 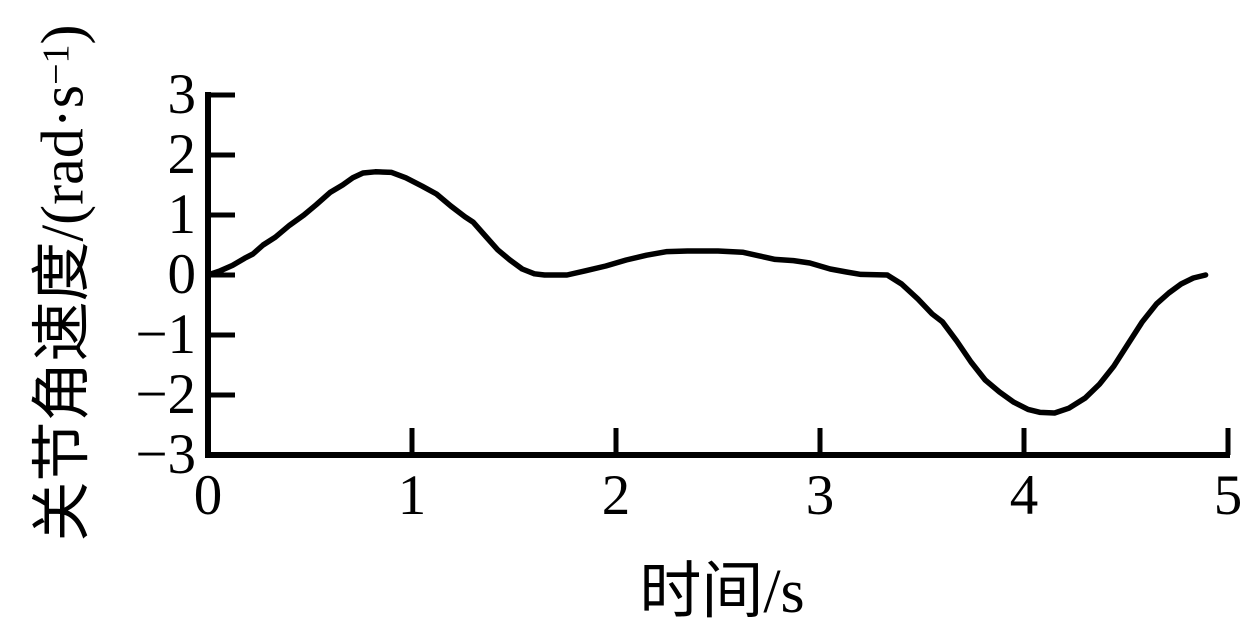 What do you see at coordinates (820, 495) in the screenshot?
I see `x-tick-label: 3` at bounding box center [820, 495].